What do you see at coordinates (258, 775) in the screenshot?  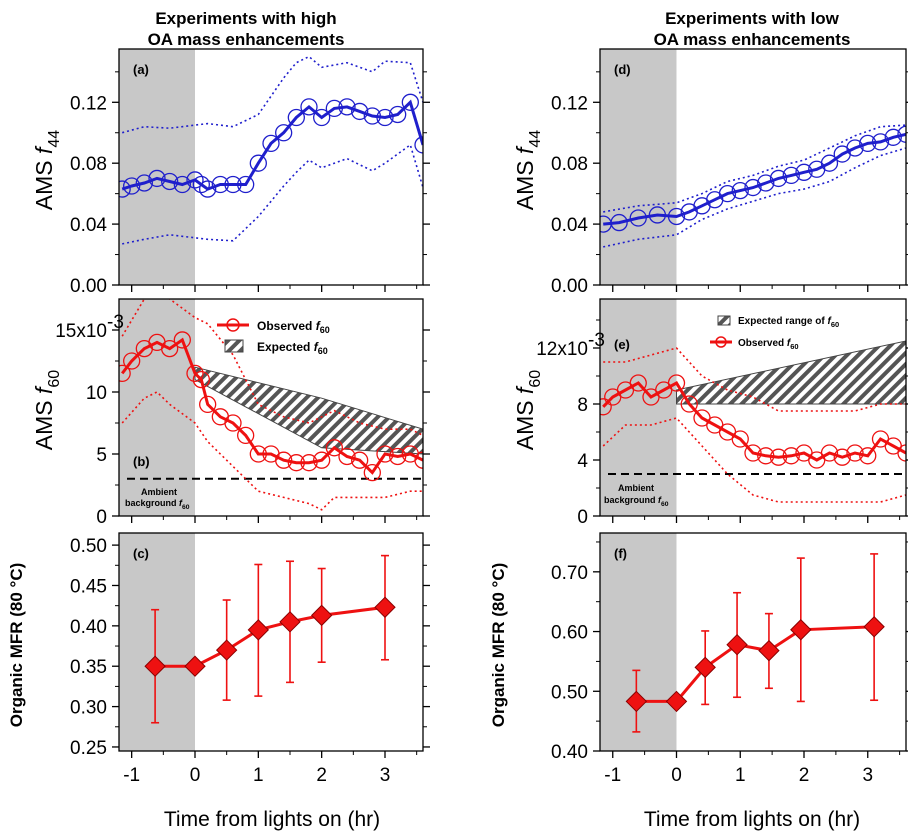 I see `x-tick-label: 1` at bounding box center [258, 775].